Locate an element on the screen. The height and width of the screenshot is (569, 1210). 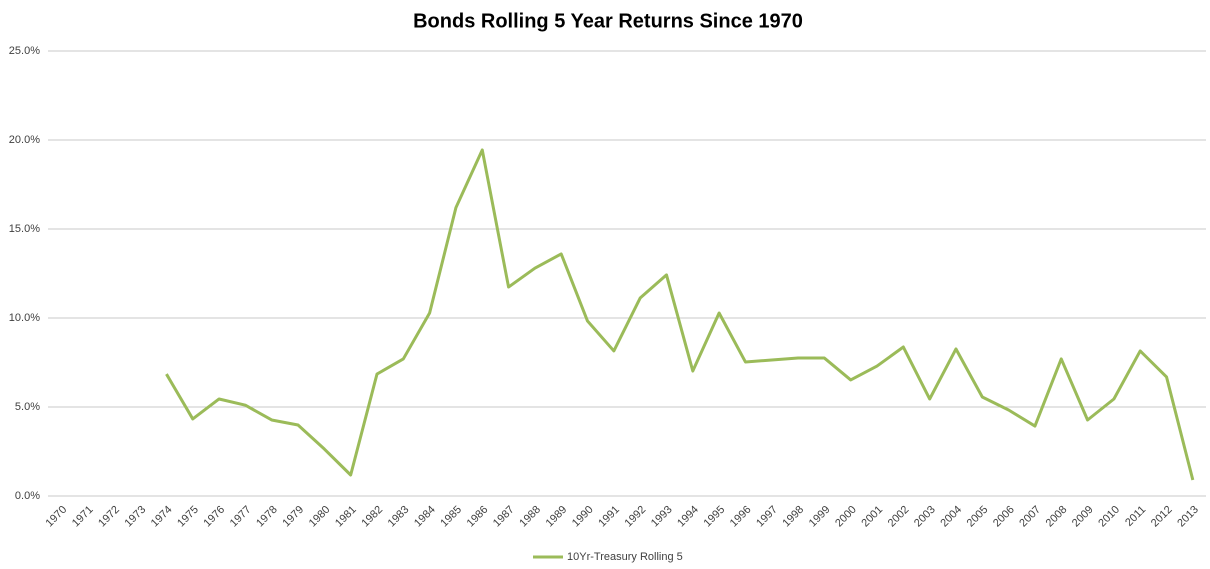
x-tick-label: 1974 is located at coordinates (162, 517).